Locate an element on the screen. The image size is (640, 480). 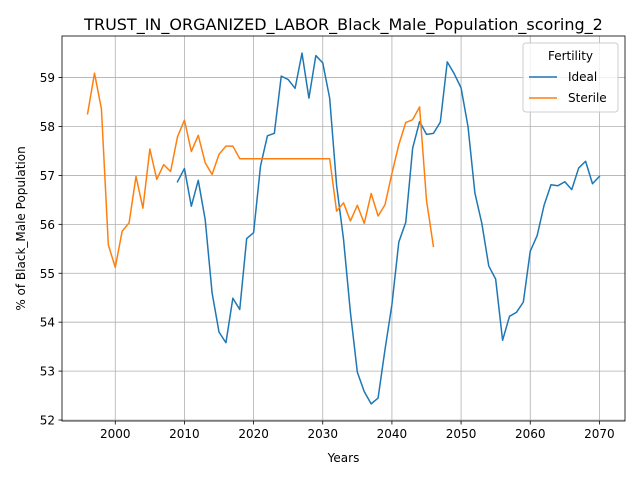
legend: Fertility Ideal Sterile is located at coordinates (570, 77).